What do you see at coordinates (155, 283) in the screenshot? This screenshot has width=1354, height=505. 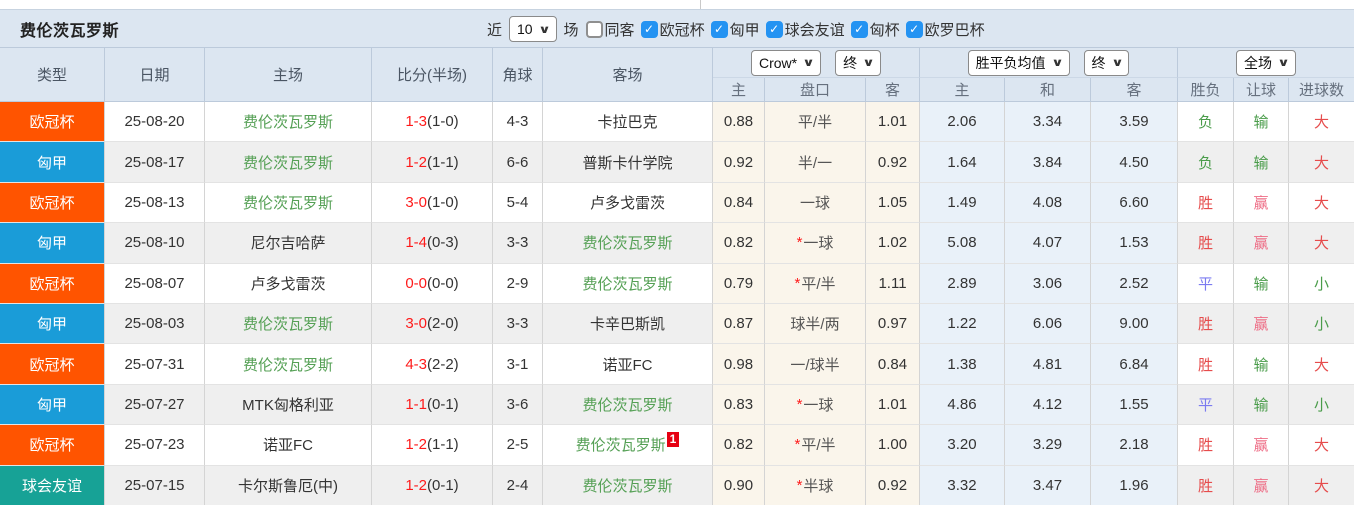 I see `date-cell: 25-08-07` at bounding box center [155, 283].